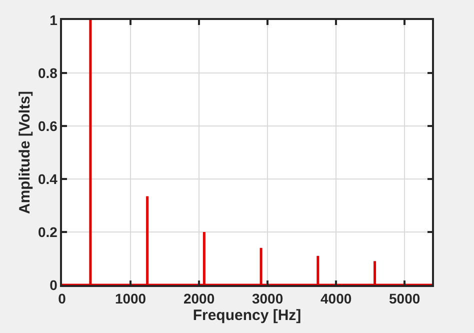 This screenshot has width=474, height=333. I want to click on x-tick-label: 1000, so click(130, 298).